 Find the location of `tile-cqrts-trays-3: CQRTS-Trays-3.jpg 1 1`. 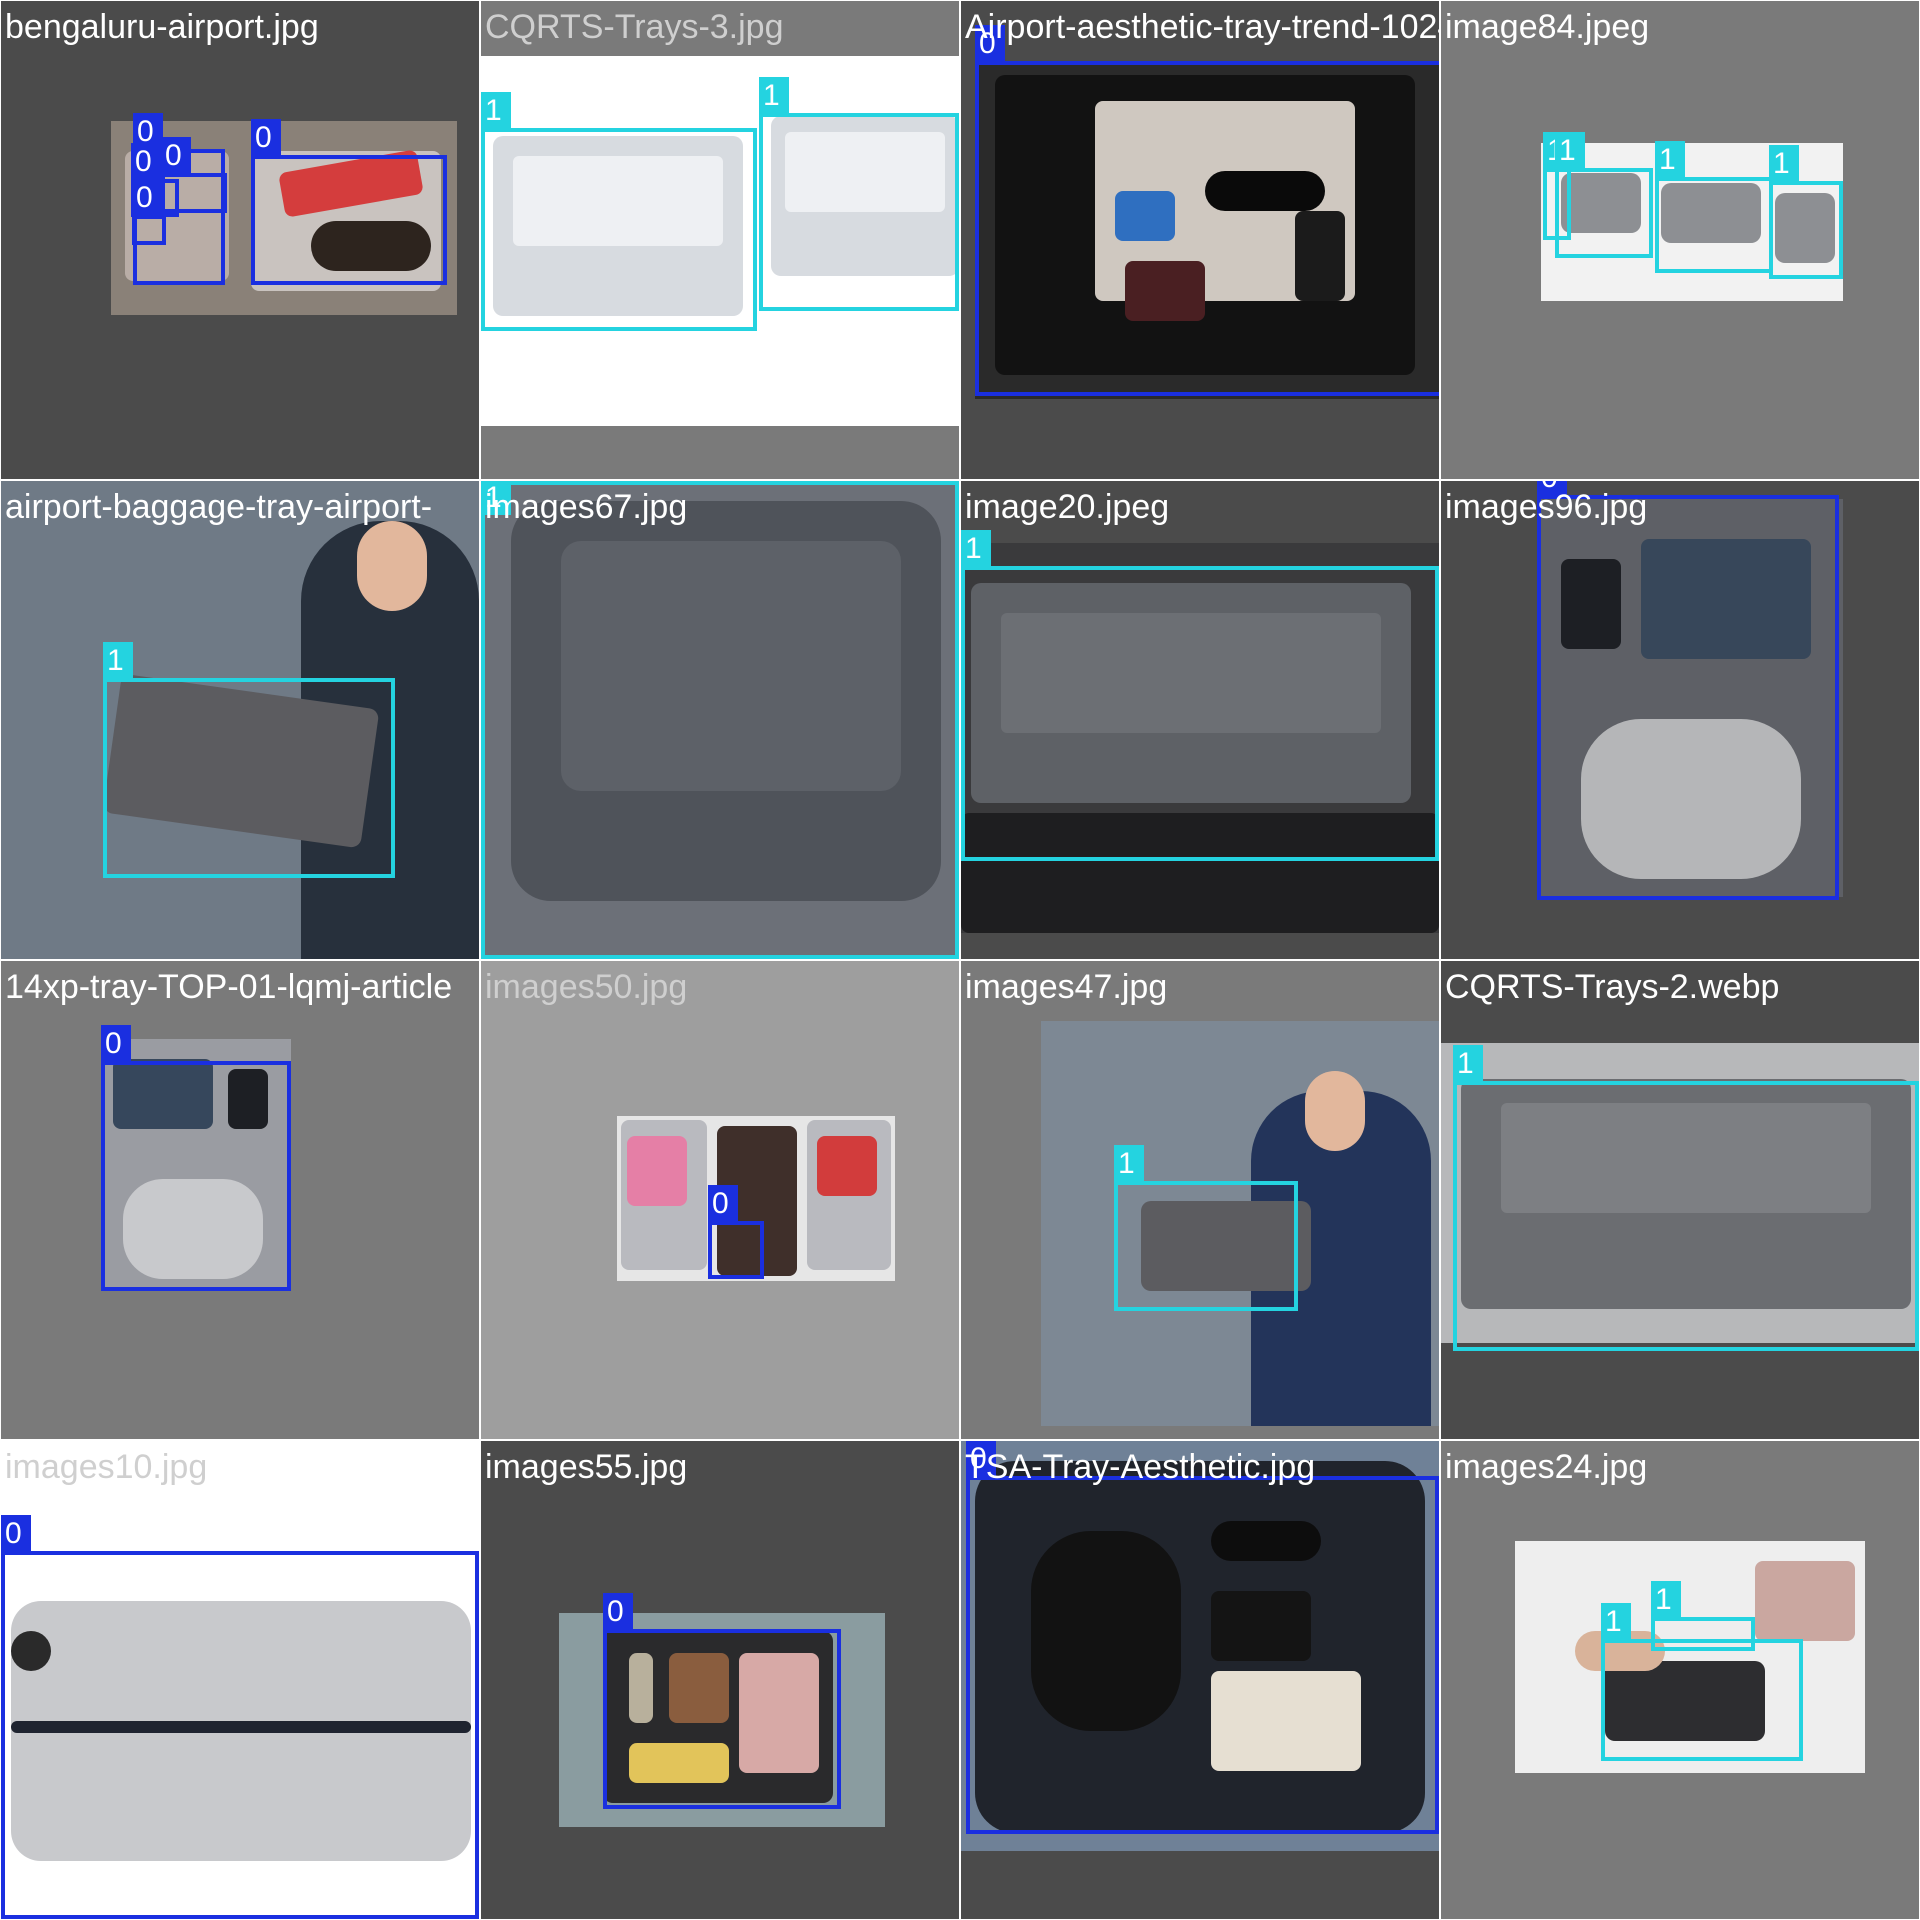

tile-cqrts-trays-3: CQRTS-Trays-3.jpg 1 1 is located at coordinates (720, 240).